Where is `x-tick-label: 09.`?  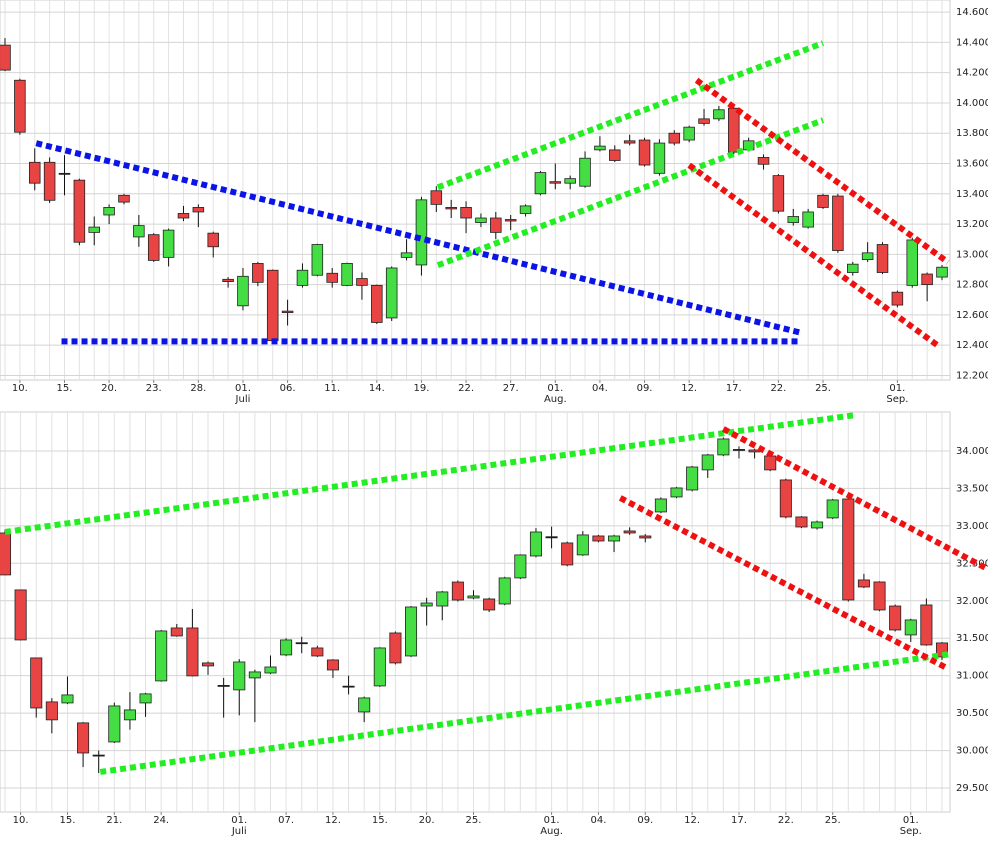
x-tick-label: 09. is located at coordinates (645, 820).